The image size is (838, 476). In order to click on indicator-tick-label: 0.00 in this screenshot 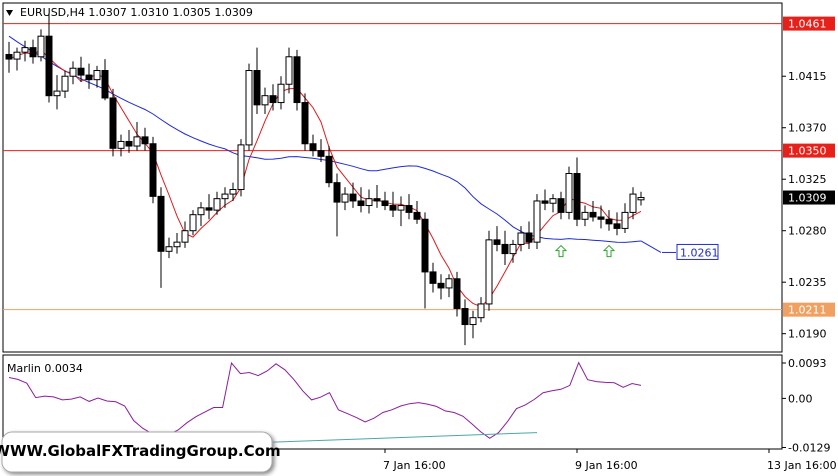, I will do `click(800, 398)`.